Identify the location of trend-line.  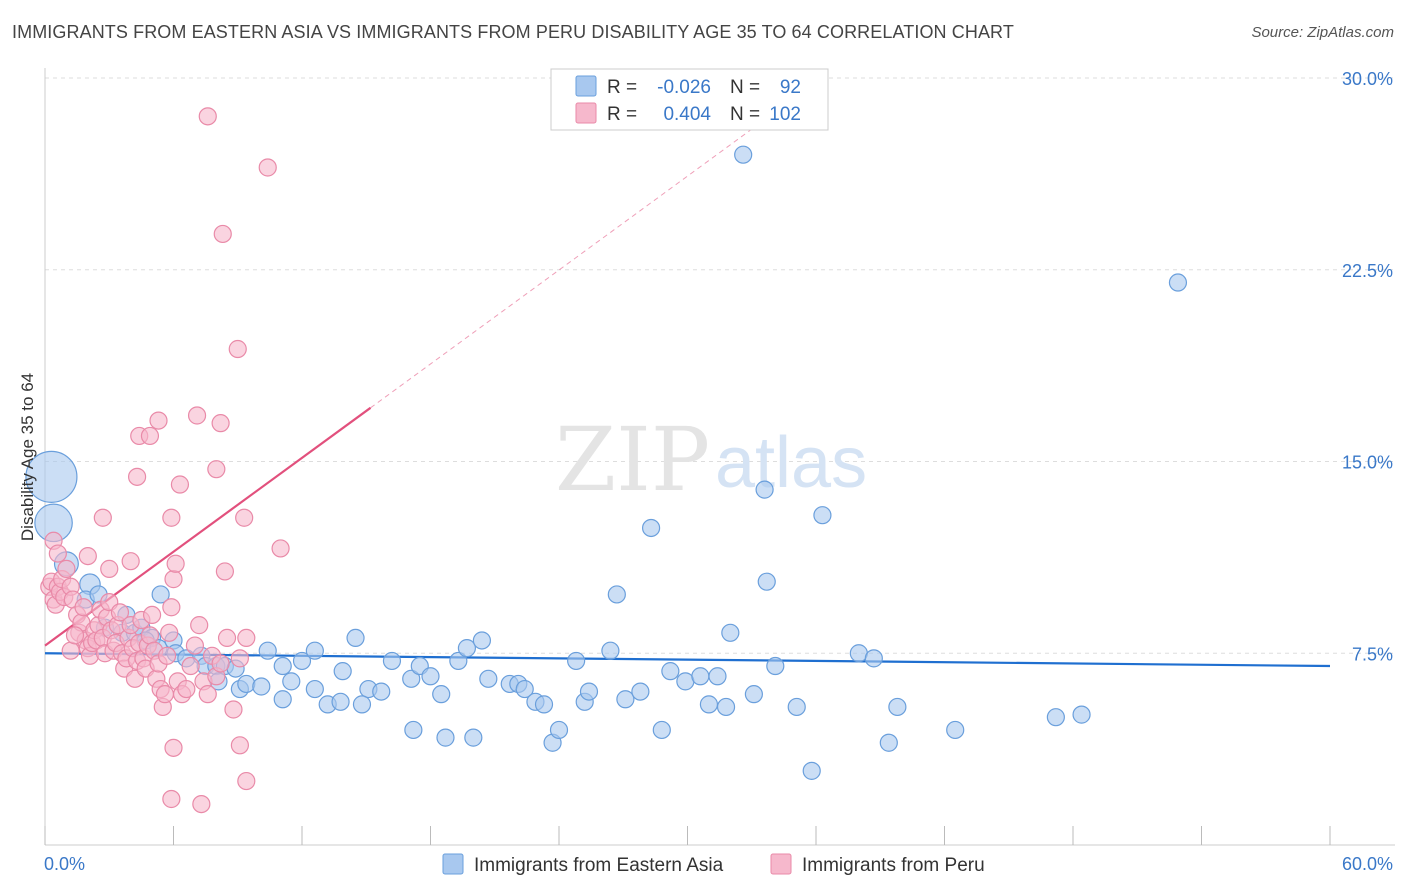
(687, 660).